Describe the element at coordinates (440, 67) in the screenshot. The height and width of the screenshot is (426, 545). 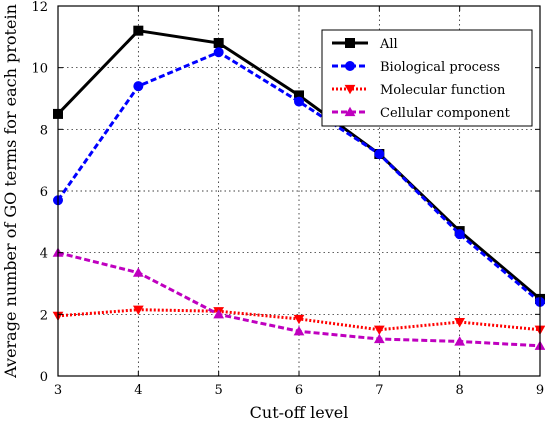
I see `legend-label: Biological process` at that location.